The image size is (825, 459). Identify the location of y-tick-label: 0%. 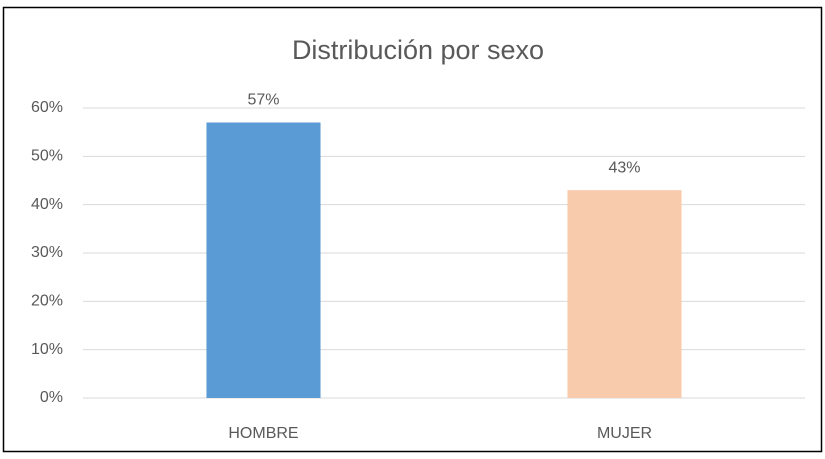
(51, 397).